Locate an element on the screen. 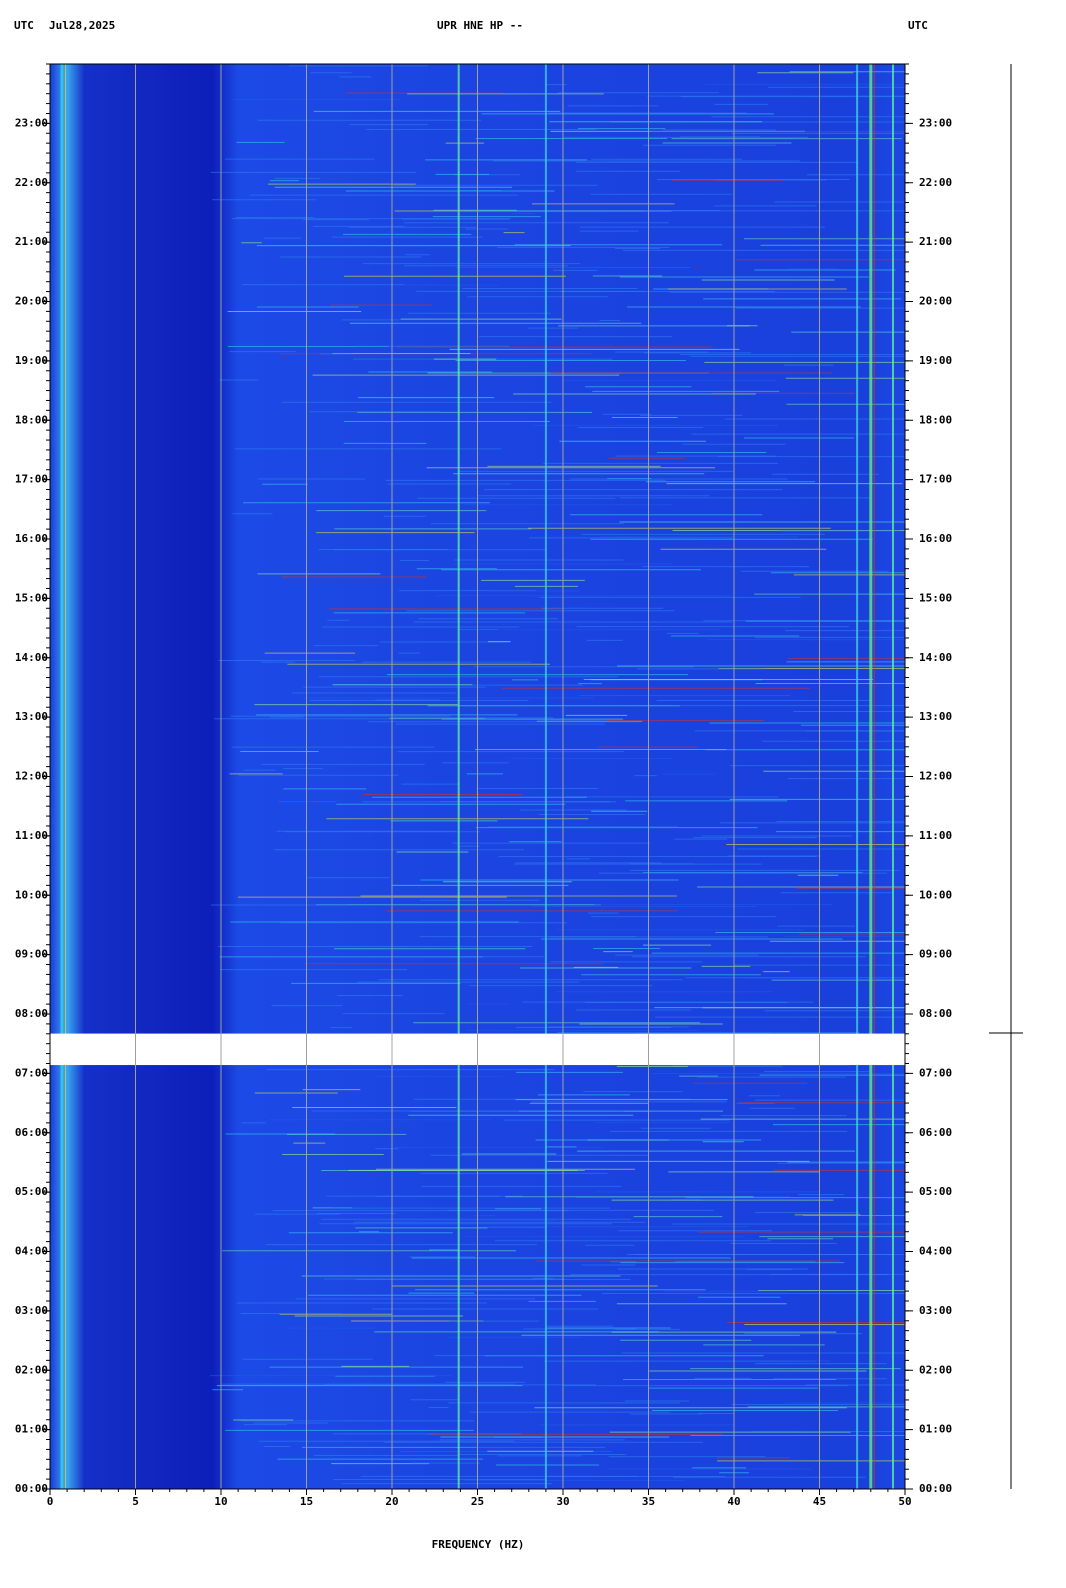  x-tick-label: 20 is located at coordinates (391, 1501).